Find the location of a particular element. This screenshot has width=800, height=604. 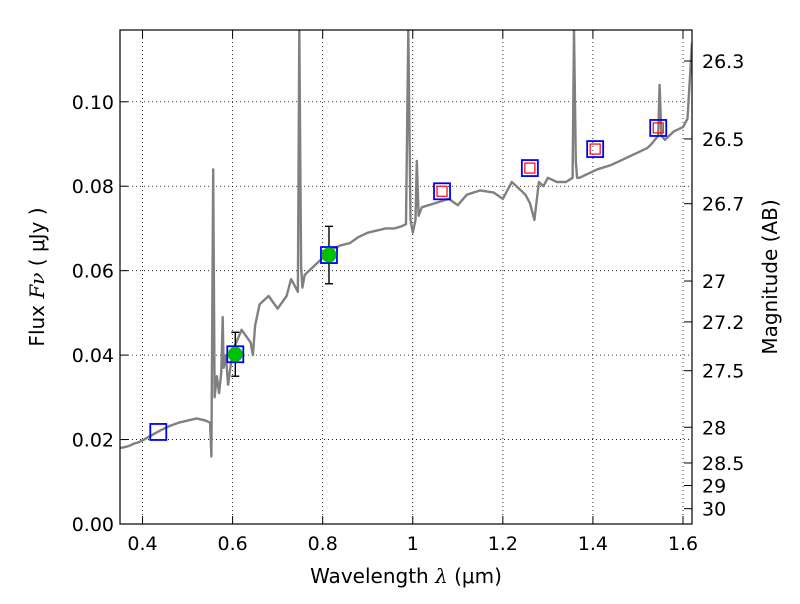

mag-tick-label: 30 is located at coordinates (714, 510).